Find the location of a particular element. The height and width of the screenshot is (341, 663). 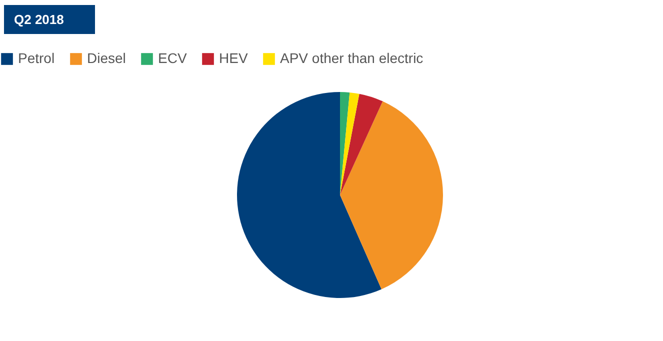

legend-label: Diesel is located at coordinates (106, 58).